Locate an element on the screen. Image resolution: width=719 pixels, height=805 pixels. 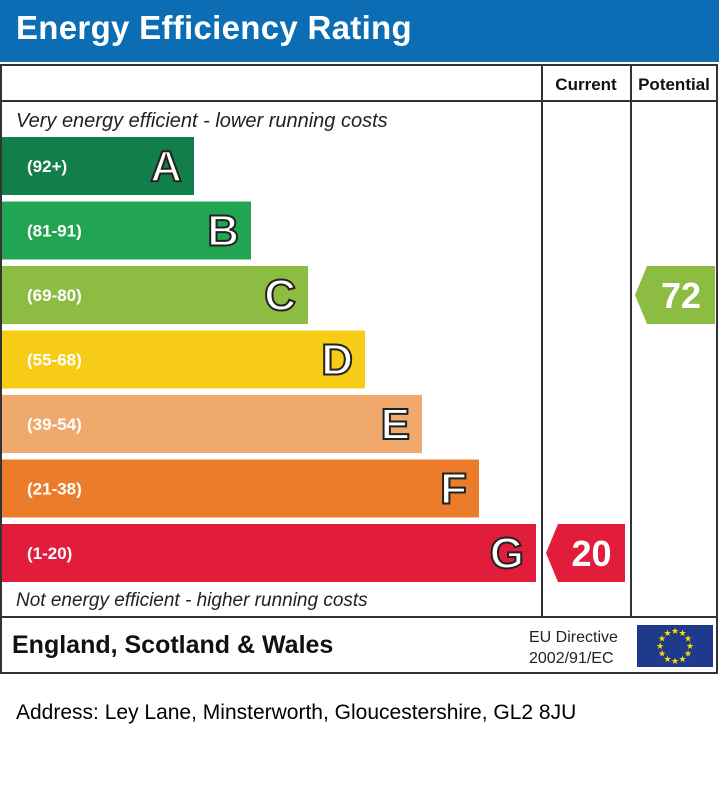
current-rating-value: 20 is located at coordinates (591, 553).